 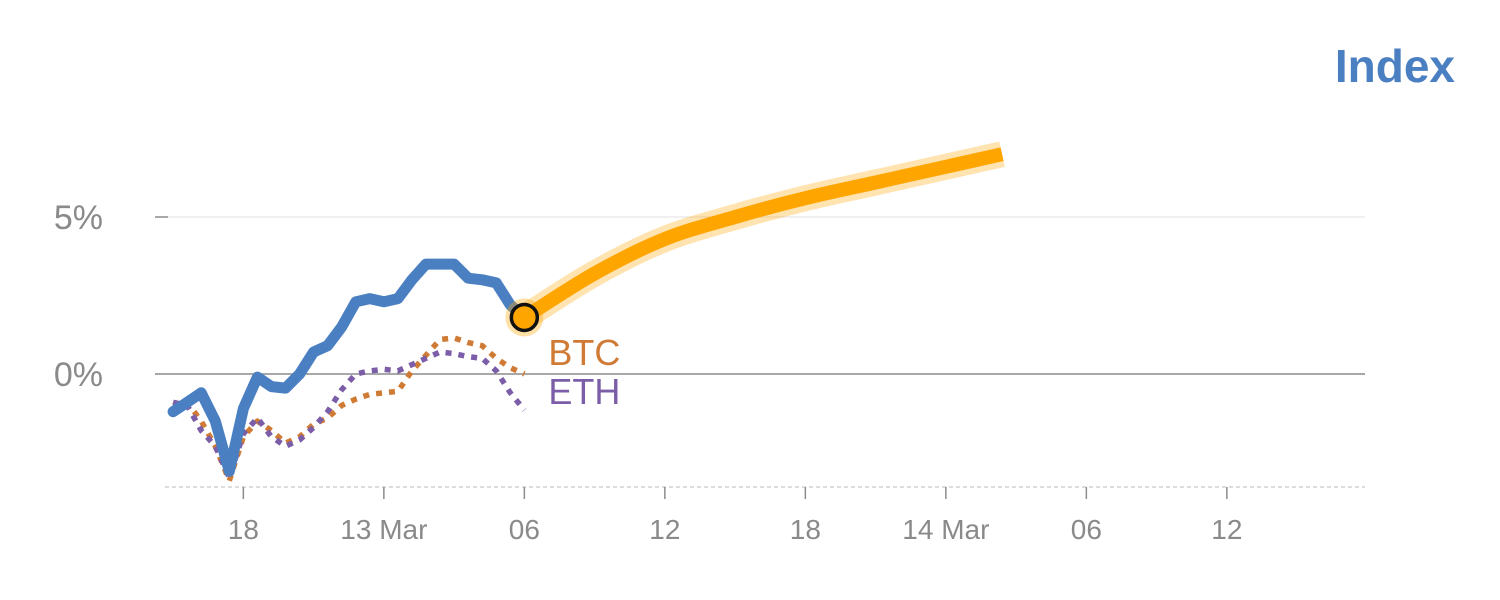 I want to click on forecast-band, so click(x=761, y=235).